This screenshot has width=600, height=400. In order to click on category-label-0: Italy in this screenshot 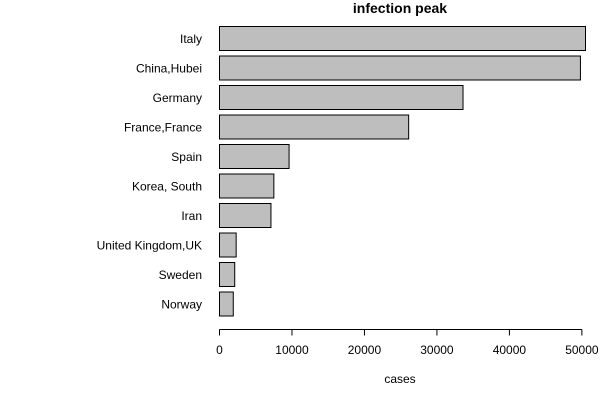, I will do `click(191, 39)`.